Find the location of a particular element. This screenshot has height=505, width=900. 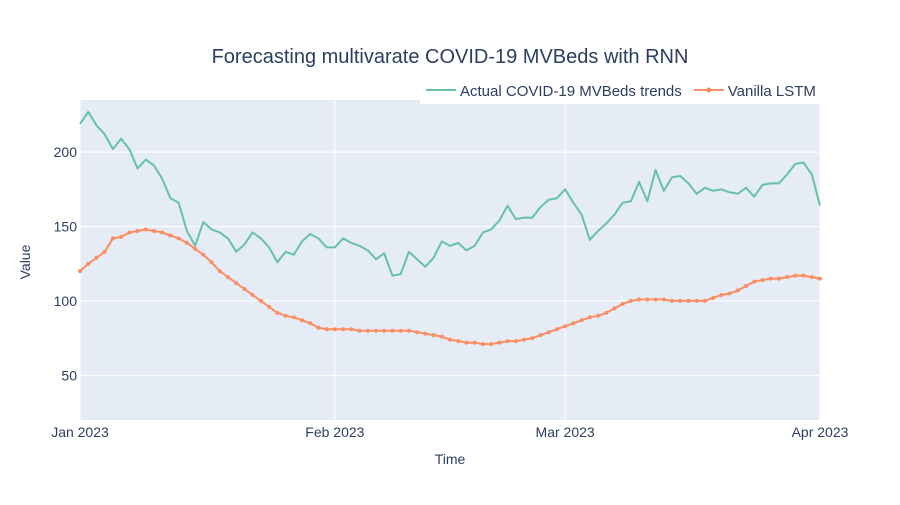

y-tick-label: 100 is located at coordinates (66, 301).